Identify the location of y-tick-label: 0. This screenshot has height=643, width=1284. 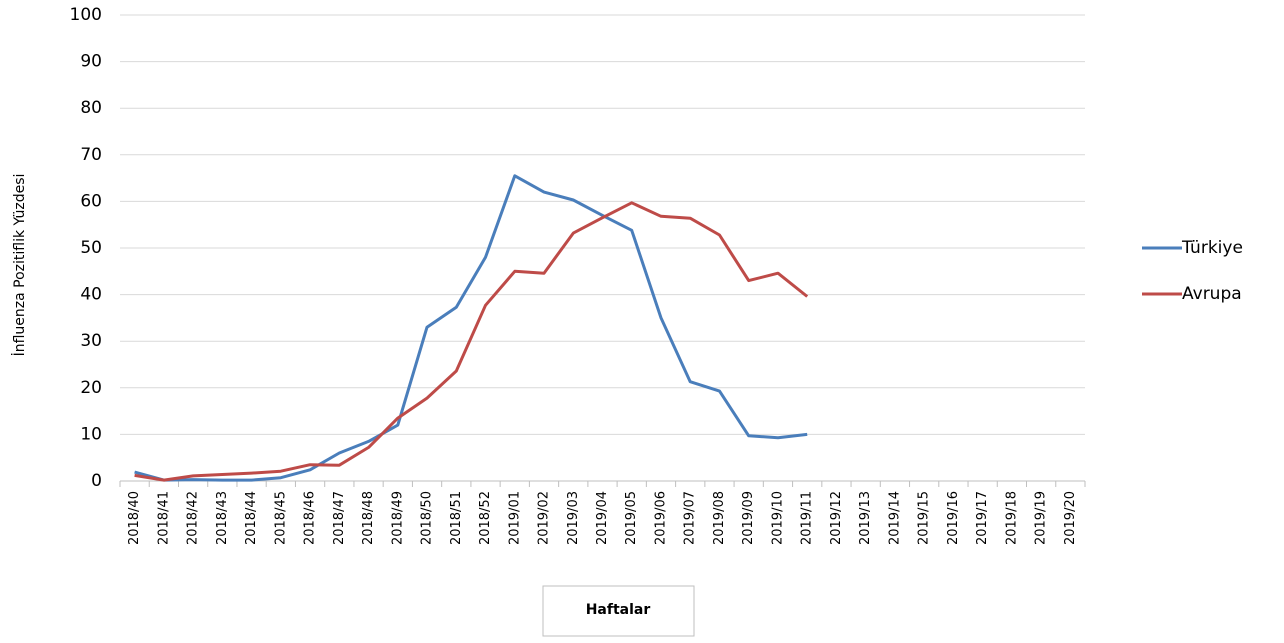
(96, 481).